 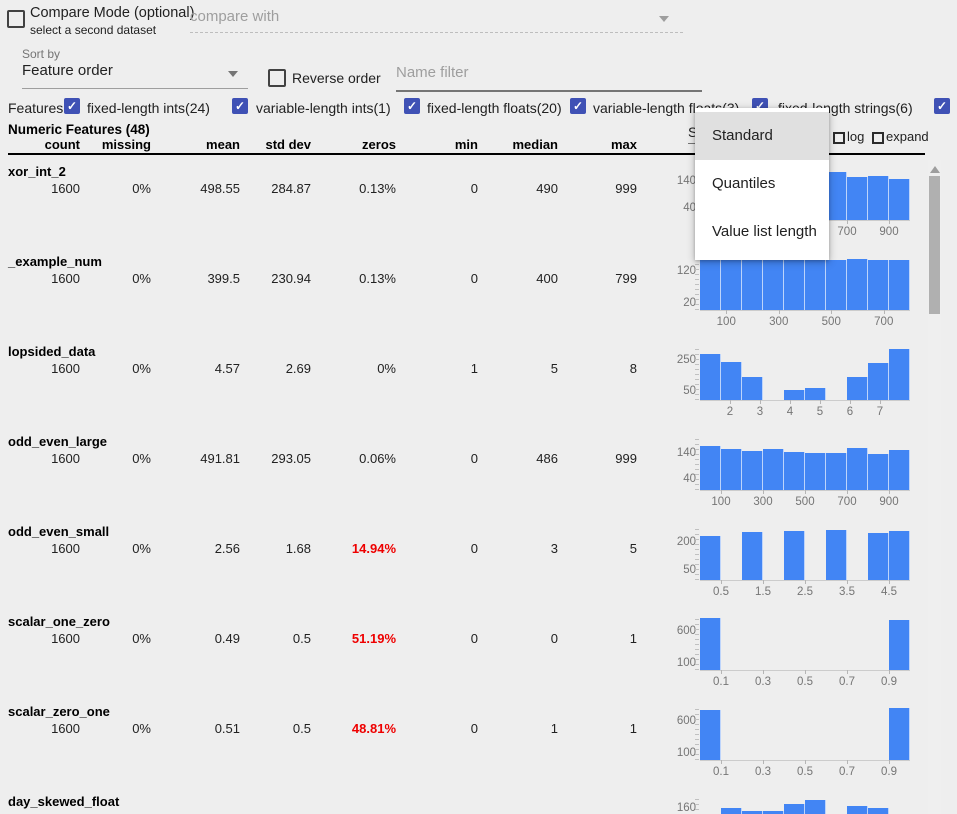 What do you see at coordinates (762, 136) in the screenshot?
I see `menu-item-standard: Standard` at bounding box center [762, 136].